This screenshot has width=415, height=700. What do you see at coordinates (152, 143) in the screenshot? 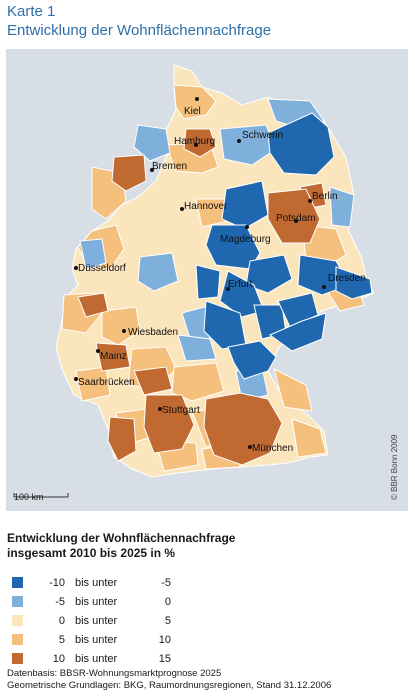
I see `region-dithmarschen` at bounding box center [152, 143].